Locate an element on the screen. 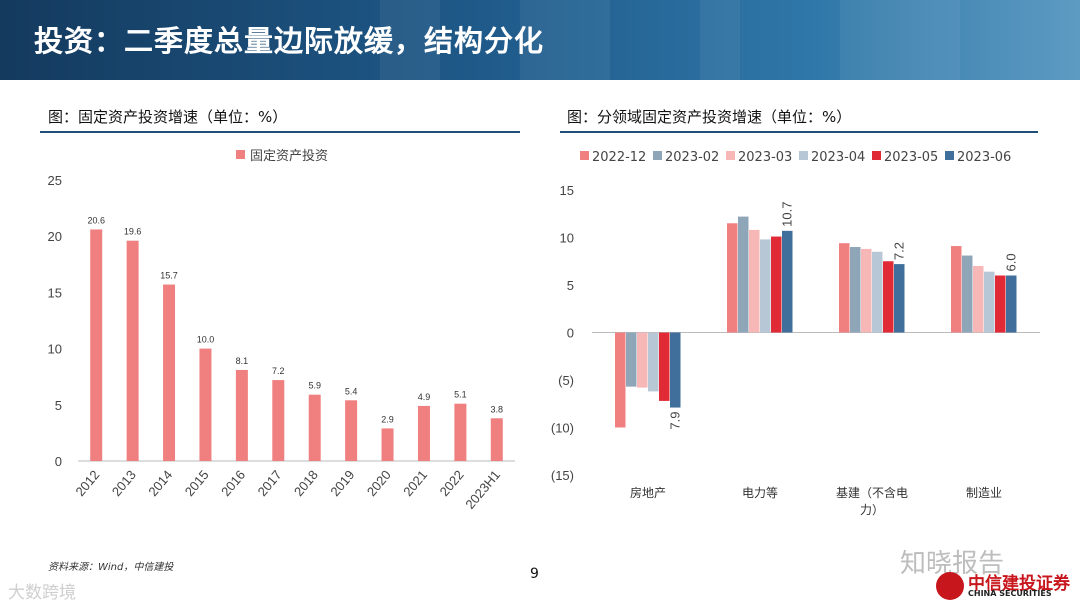 The width and height of the screenshot is (1080, 608). x-tick-label: 2013 is located at coordinates (124, 483).